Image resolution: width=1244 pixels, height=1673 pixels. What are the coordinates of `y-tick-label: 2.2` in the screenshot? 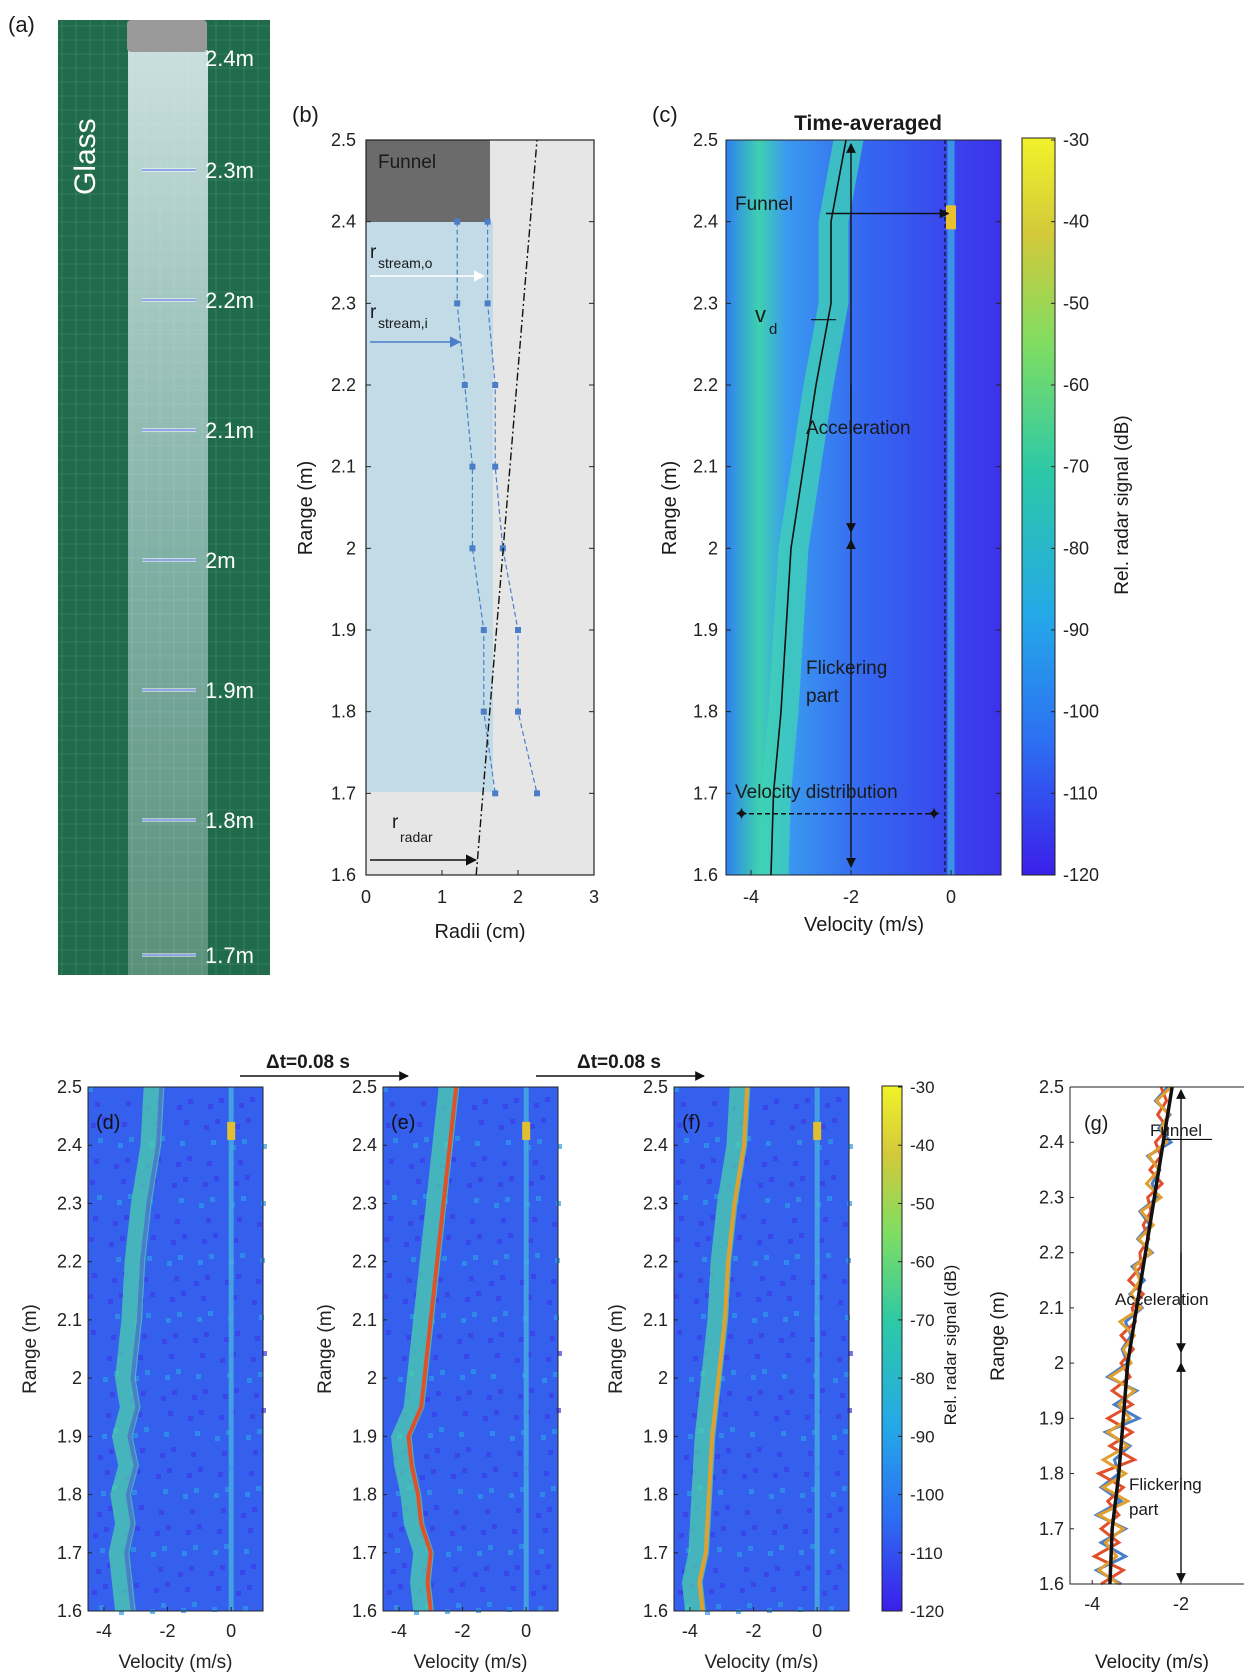 It's located at (343, 385).